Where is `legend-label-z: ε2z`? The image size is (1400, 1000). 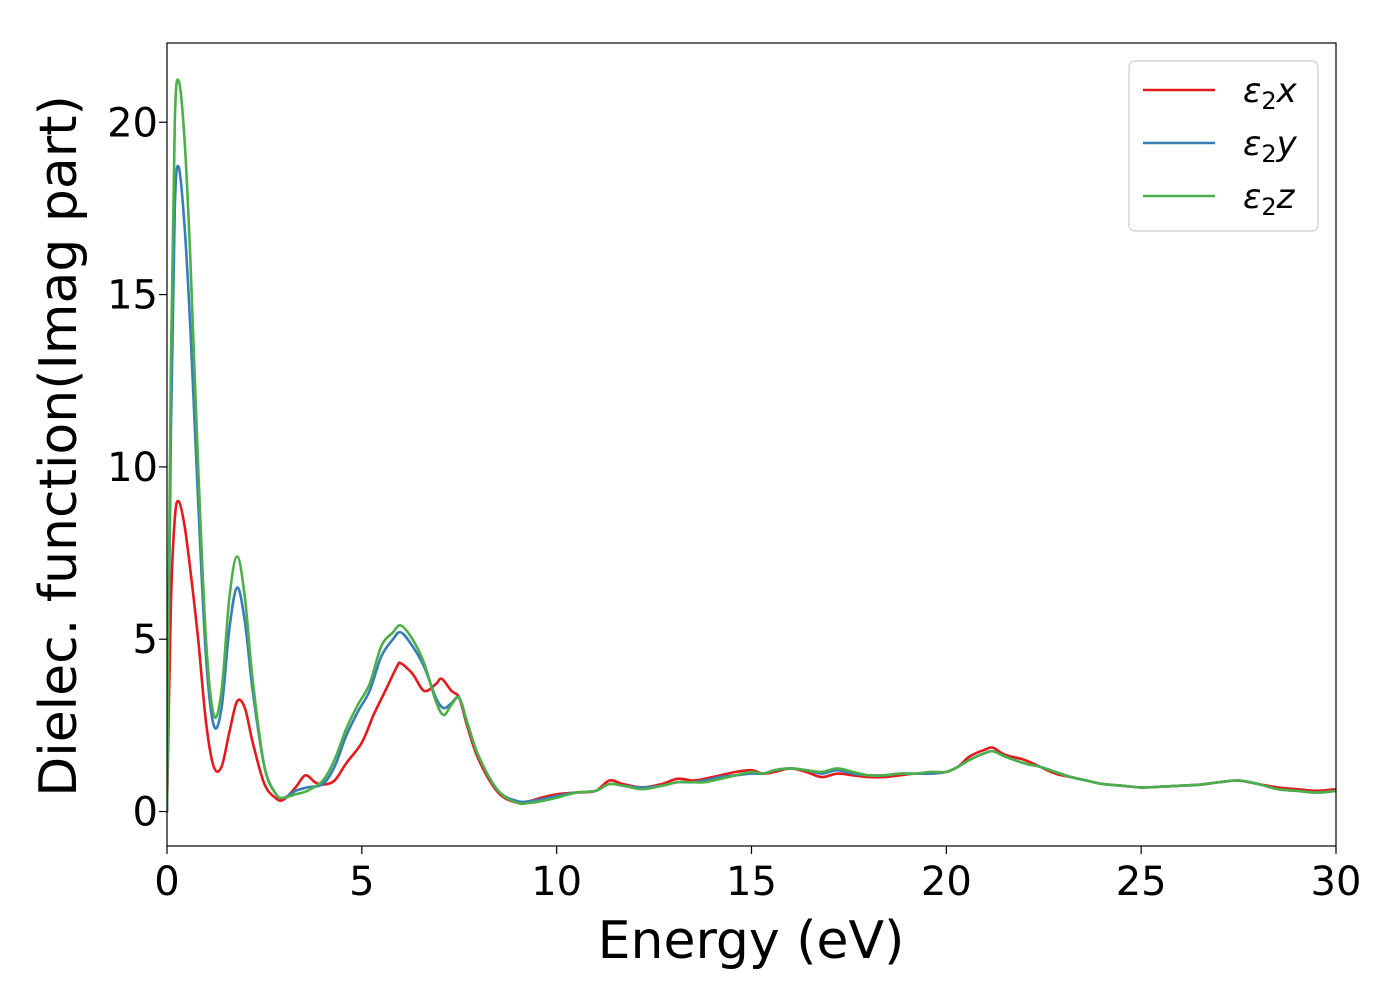 legend-label-z: ε2z is located at coordinates (1269, 199).